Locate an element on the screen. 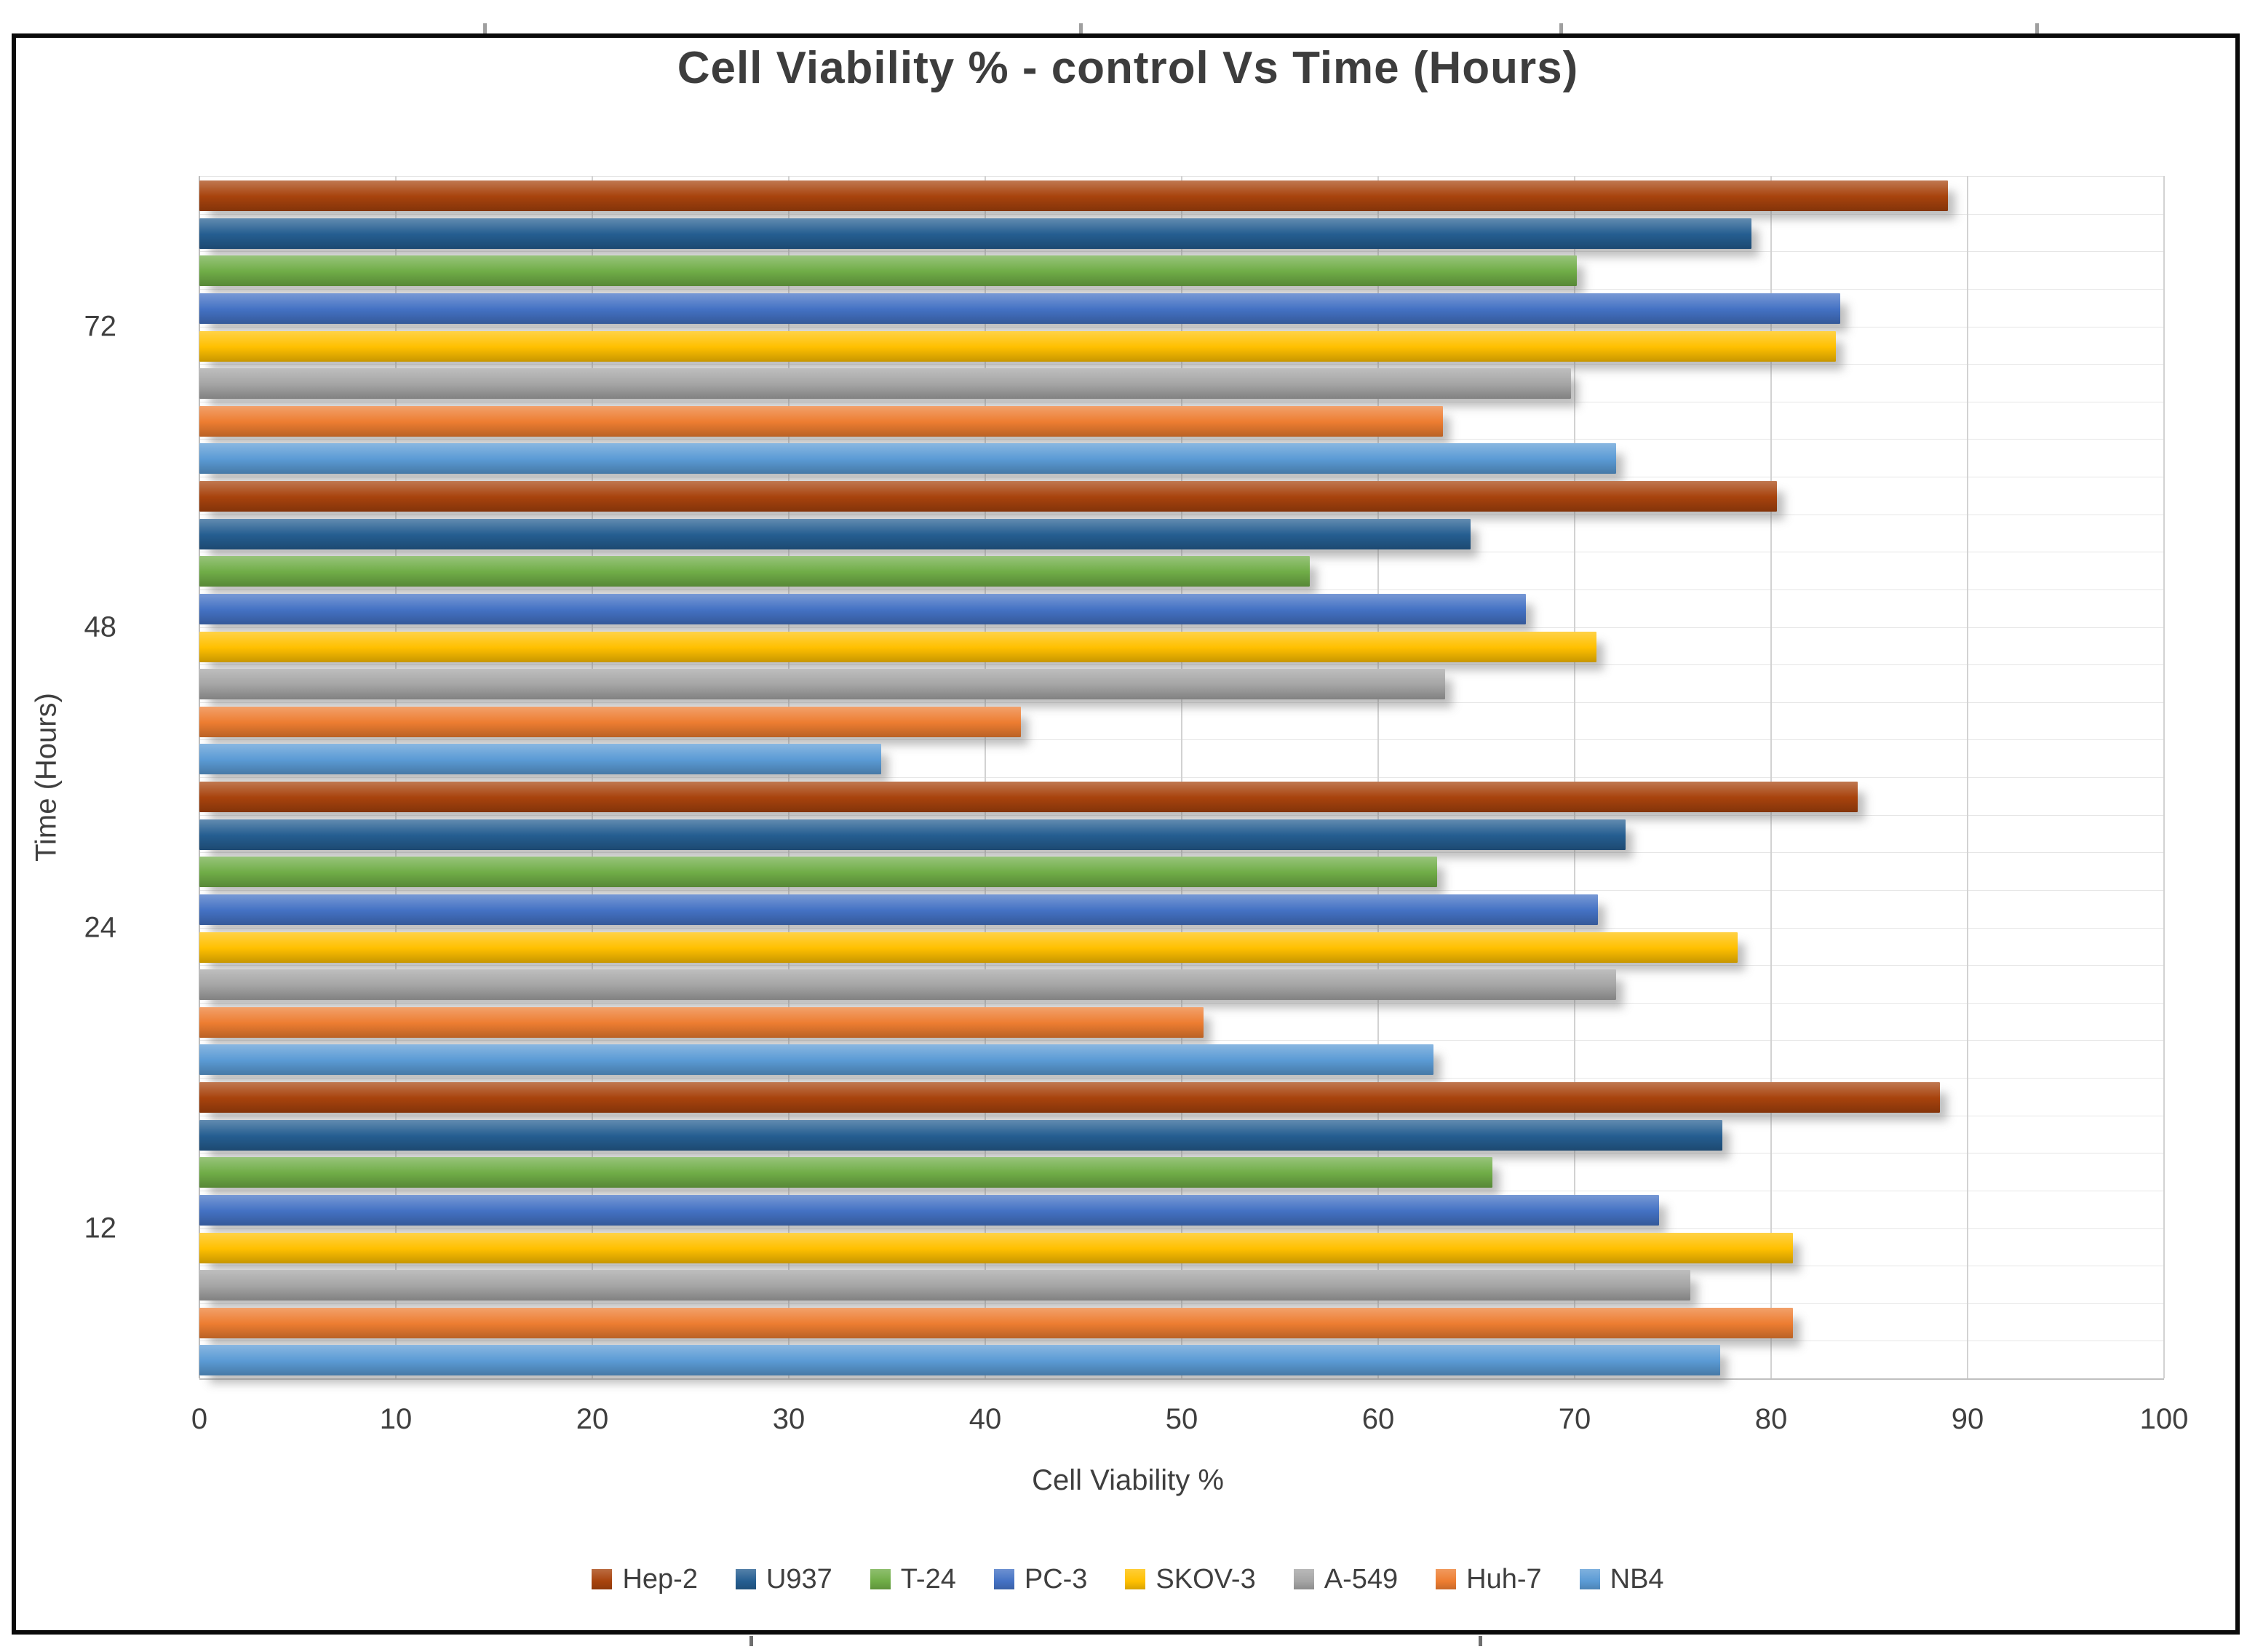 The width and height of the screenshot is (2255, 1652). legend-swatch-T-24-icon is located at coordinates (880, 1579).